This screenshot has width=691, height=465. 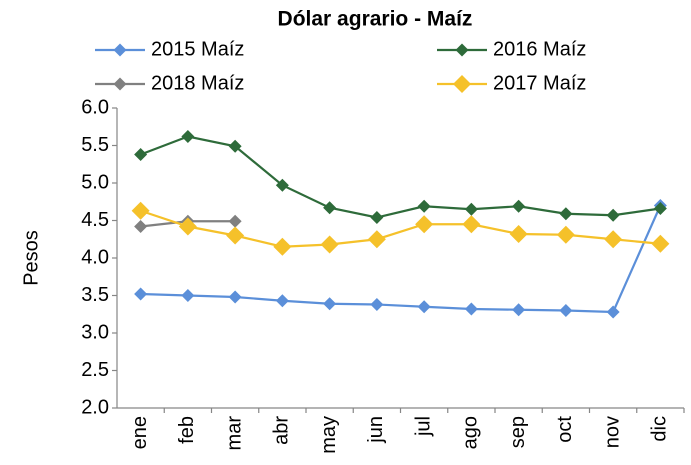 I want to click on legend-label: 2015 Maíz, so click(x=197, y=49).